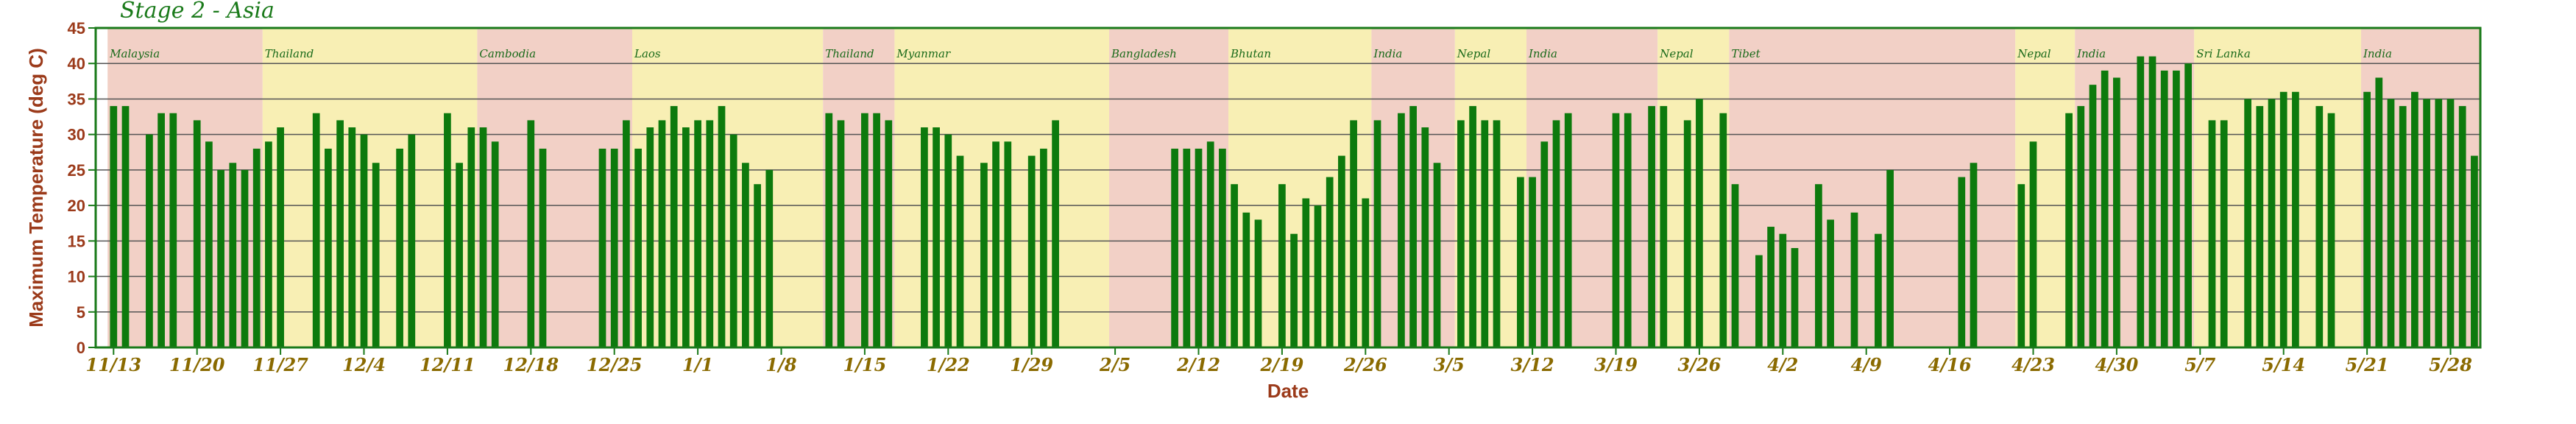 The image size is (2576, 424). I want to click on y-tick-label: 0, so click(81, 348).